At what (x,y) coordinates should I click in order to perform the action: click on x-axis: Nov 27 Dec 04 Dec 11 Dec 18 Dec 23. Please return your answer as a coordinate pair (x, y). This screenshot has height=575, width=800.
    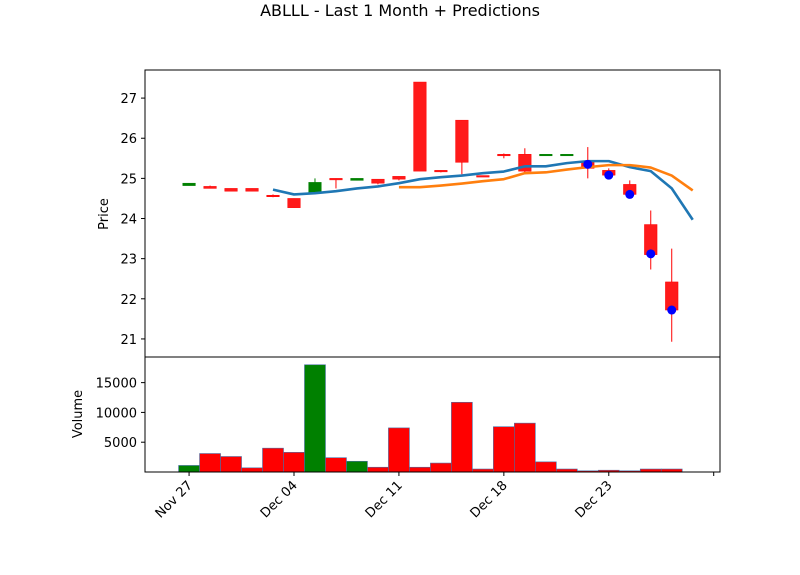
    Looking at the image, I should click on (434, 496).